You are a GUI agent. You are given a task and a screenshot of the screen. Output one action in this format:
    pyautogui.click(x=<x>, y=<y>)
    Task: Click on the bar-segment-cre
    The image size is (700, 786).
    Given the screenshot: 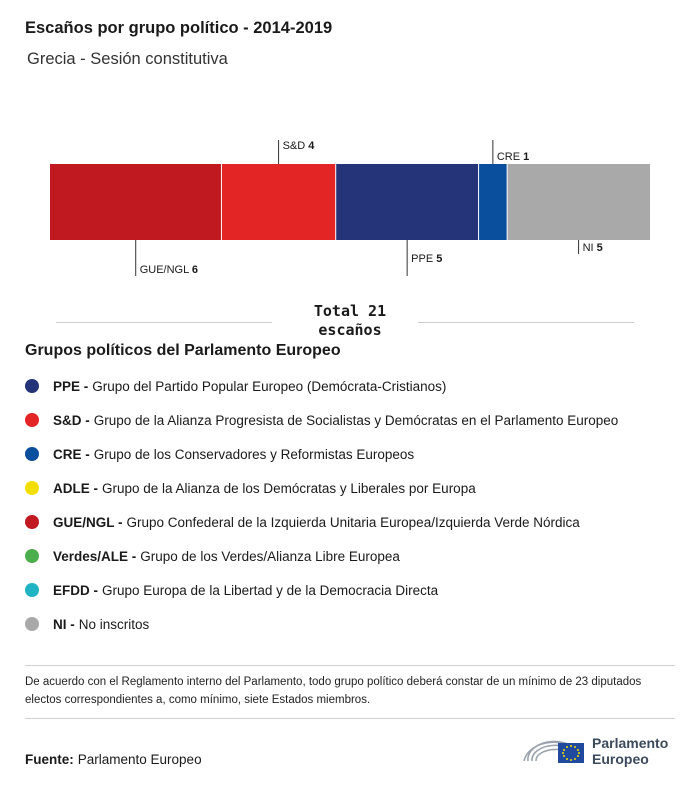 What is the action you would take?
    pyautogui.click(x=493, y=202)
    